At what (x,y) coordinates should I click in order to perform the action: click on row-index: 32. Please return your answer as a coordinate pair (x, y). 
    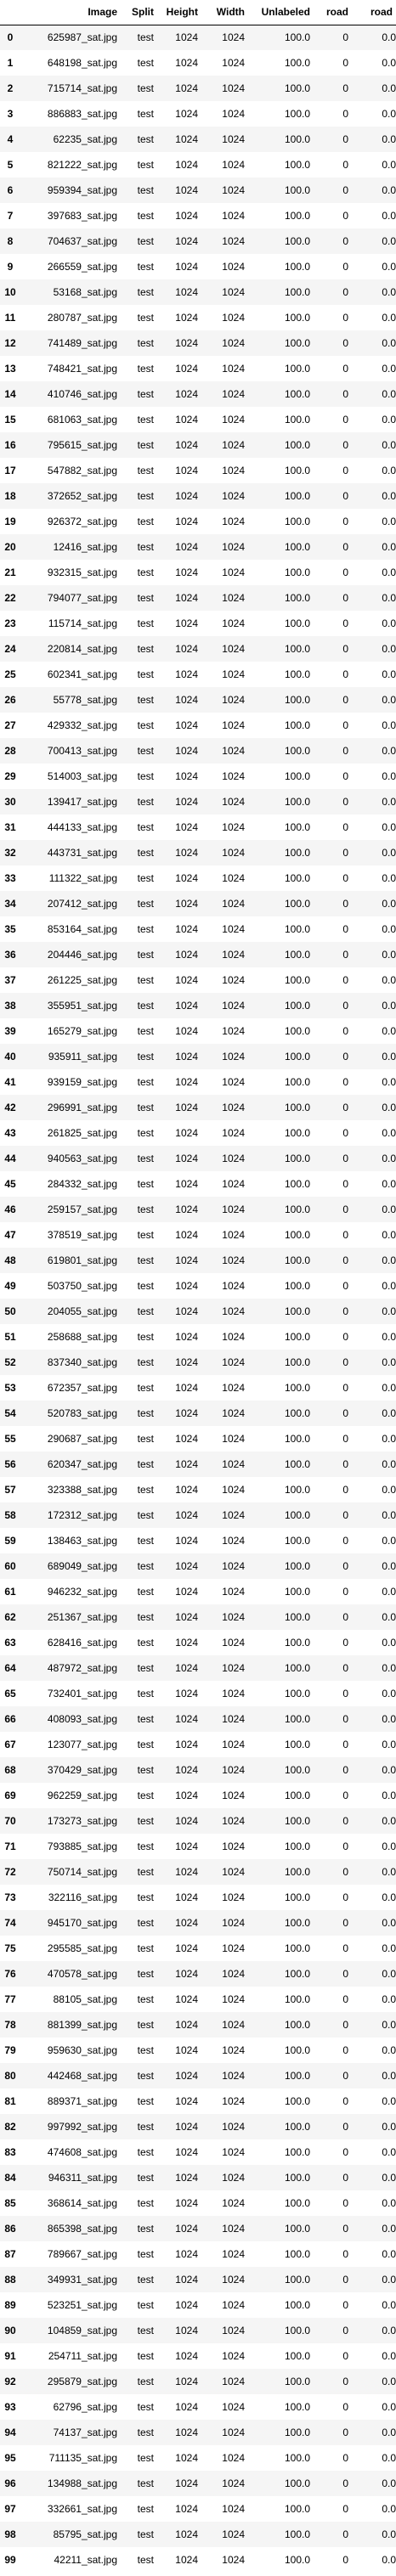
    Looking at the image, I should click on (10, 853).